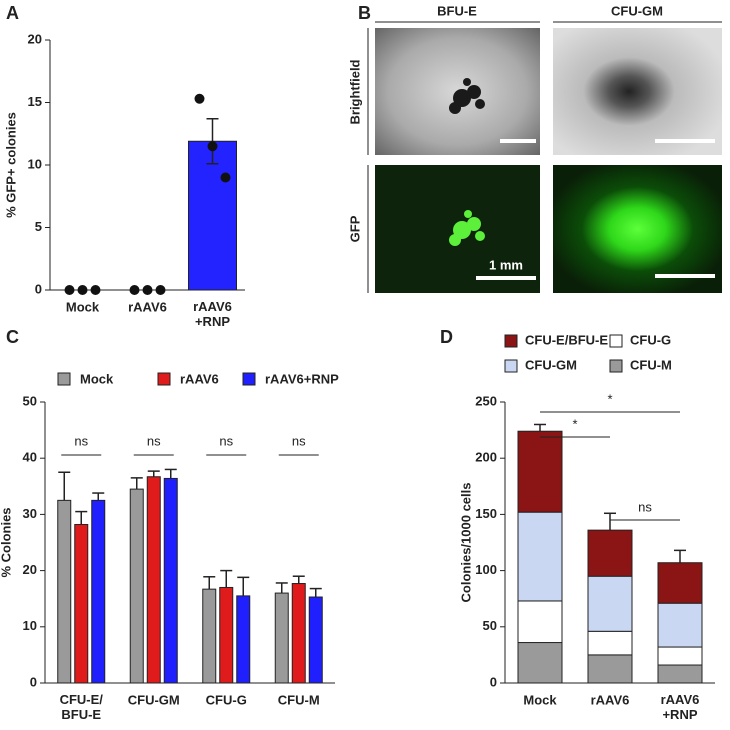  What do you see at coordinates (30, 457) in the screenshot?
I see `y-tick-label: 40` at bounding box center [30, 457].